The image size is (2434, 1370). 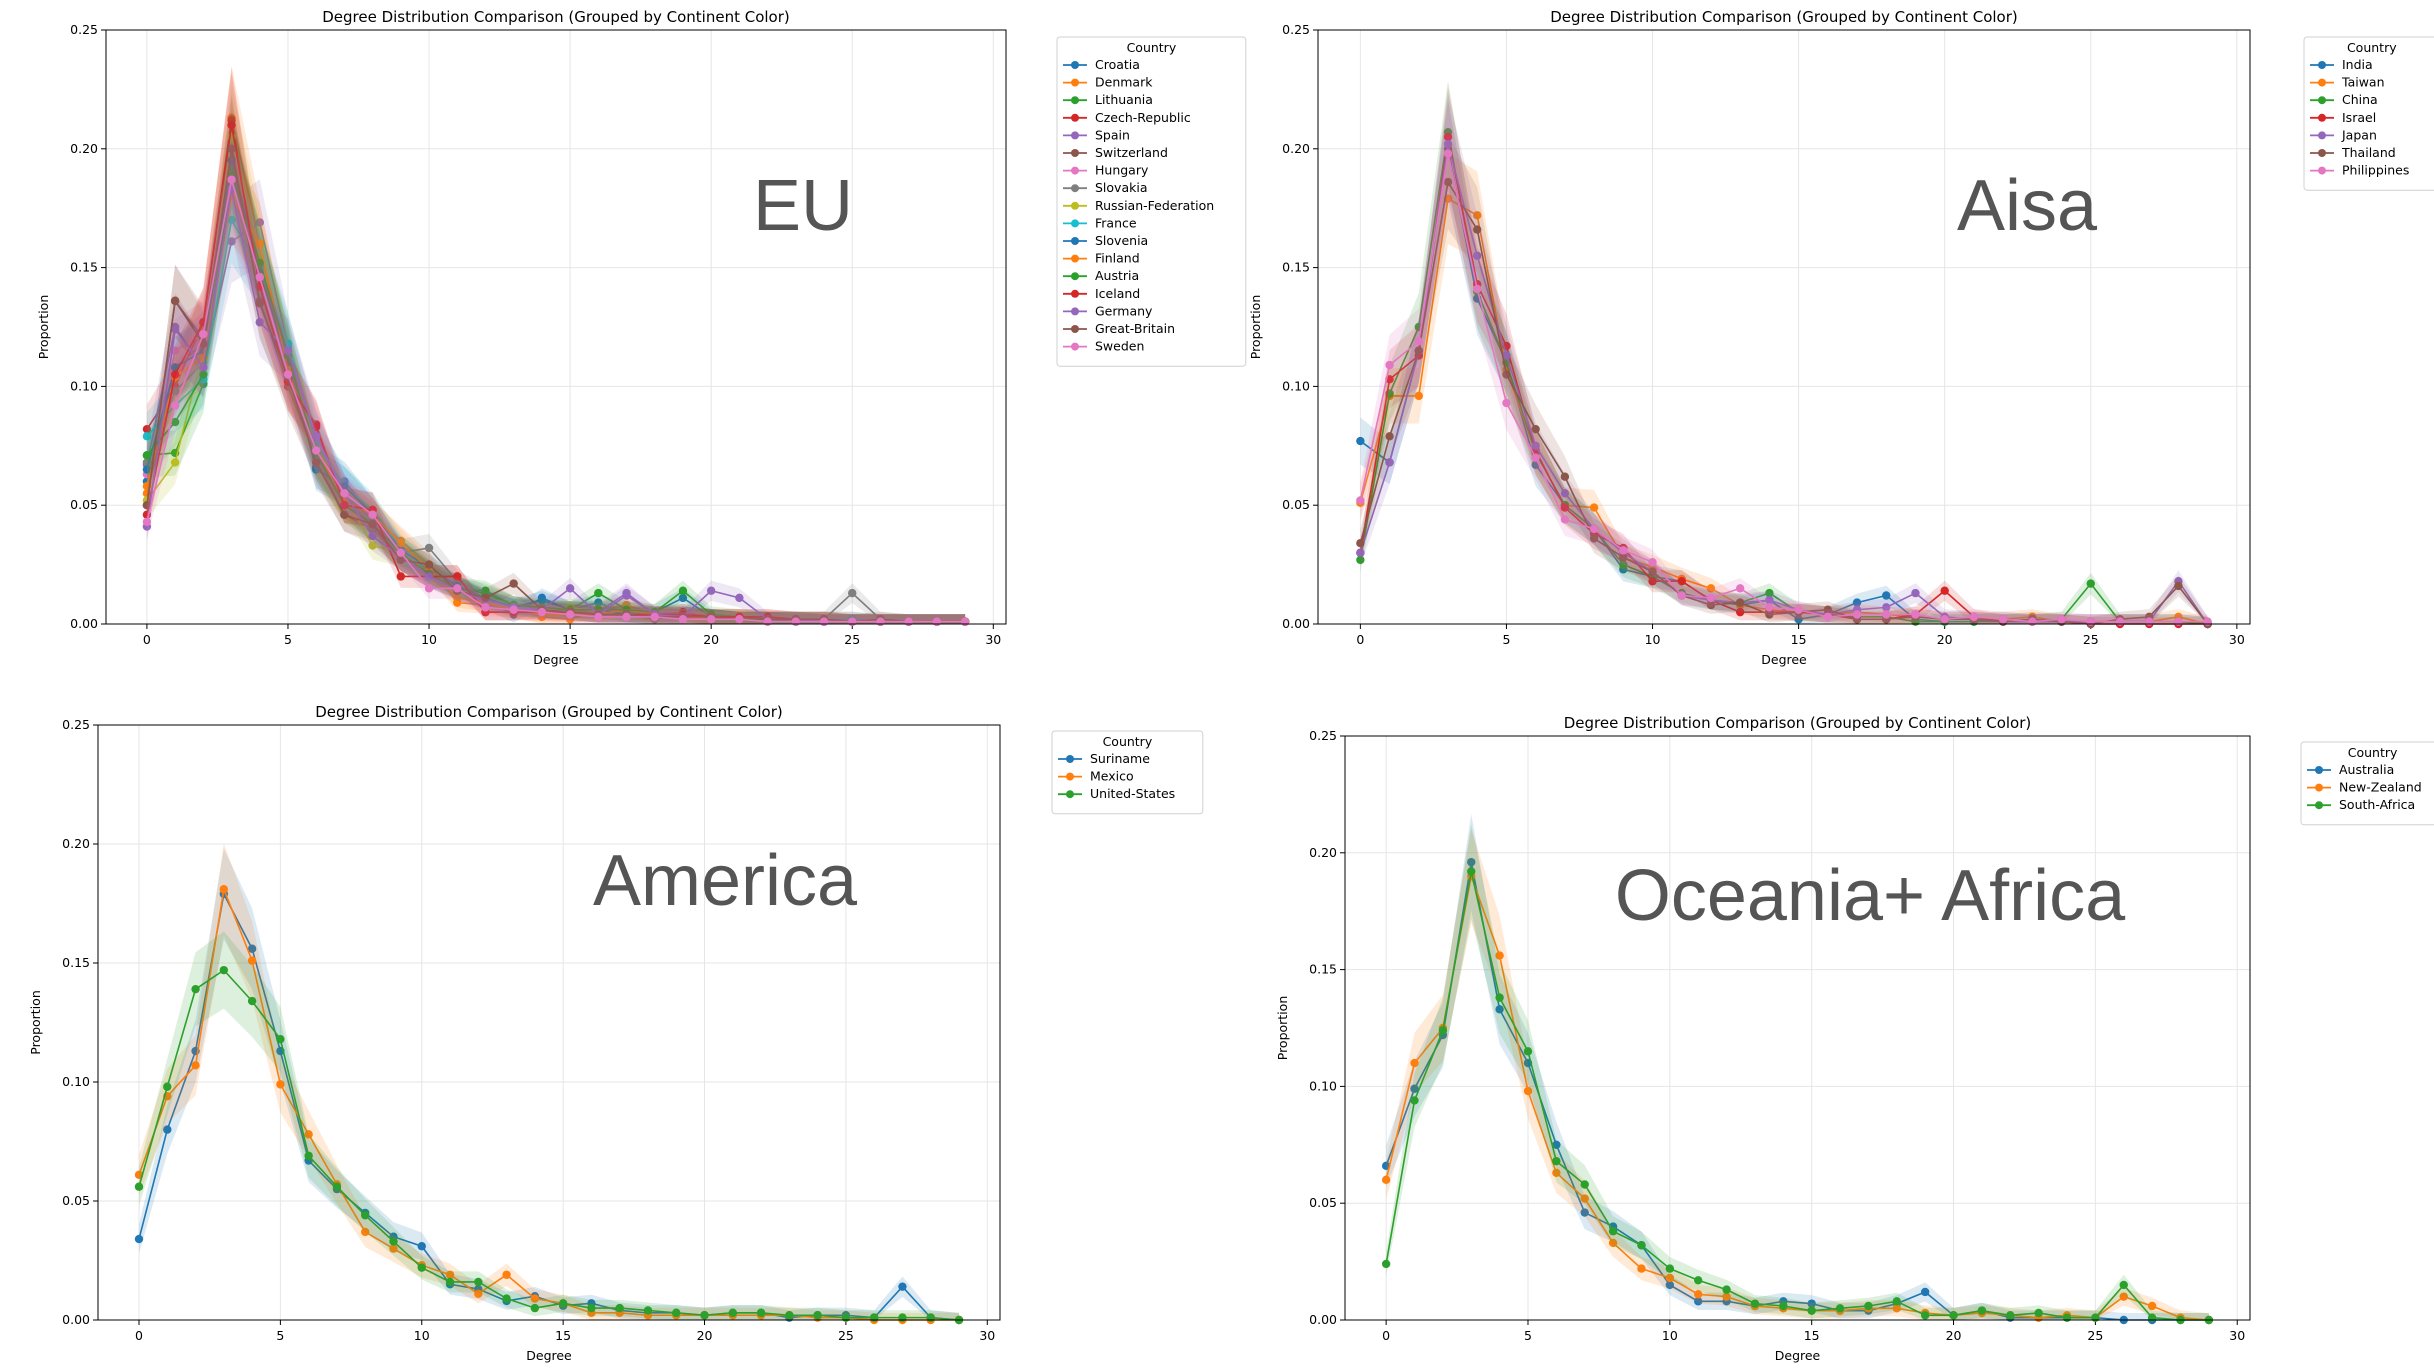 What do you see at coordinates (1128, 741) in the screenshot?
I see `legend-title: Country` at bounding box center [1128, 741].